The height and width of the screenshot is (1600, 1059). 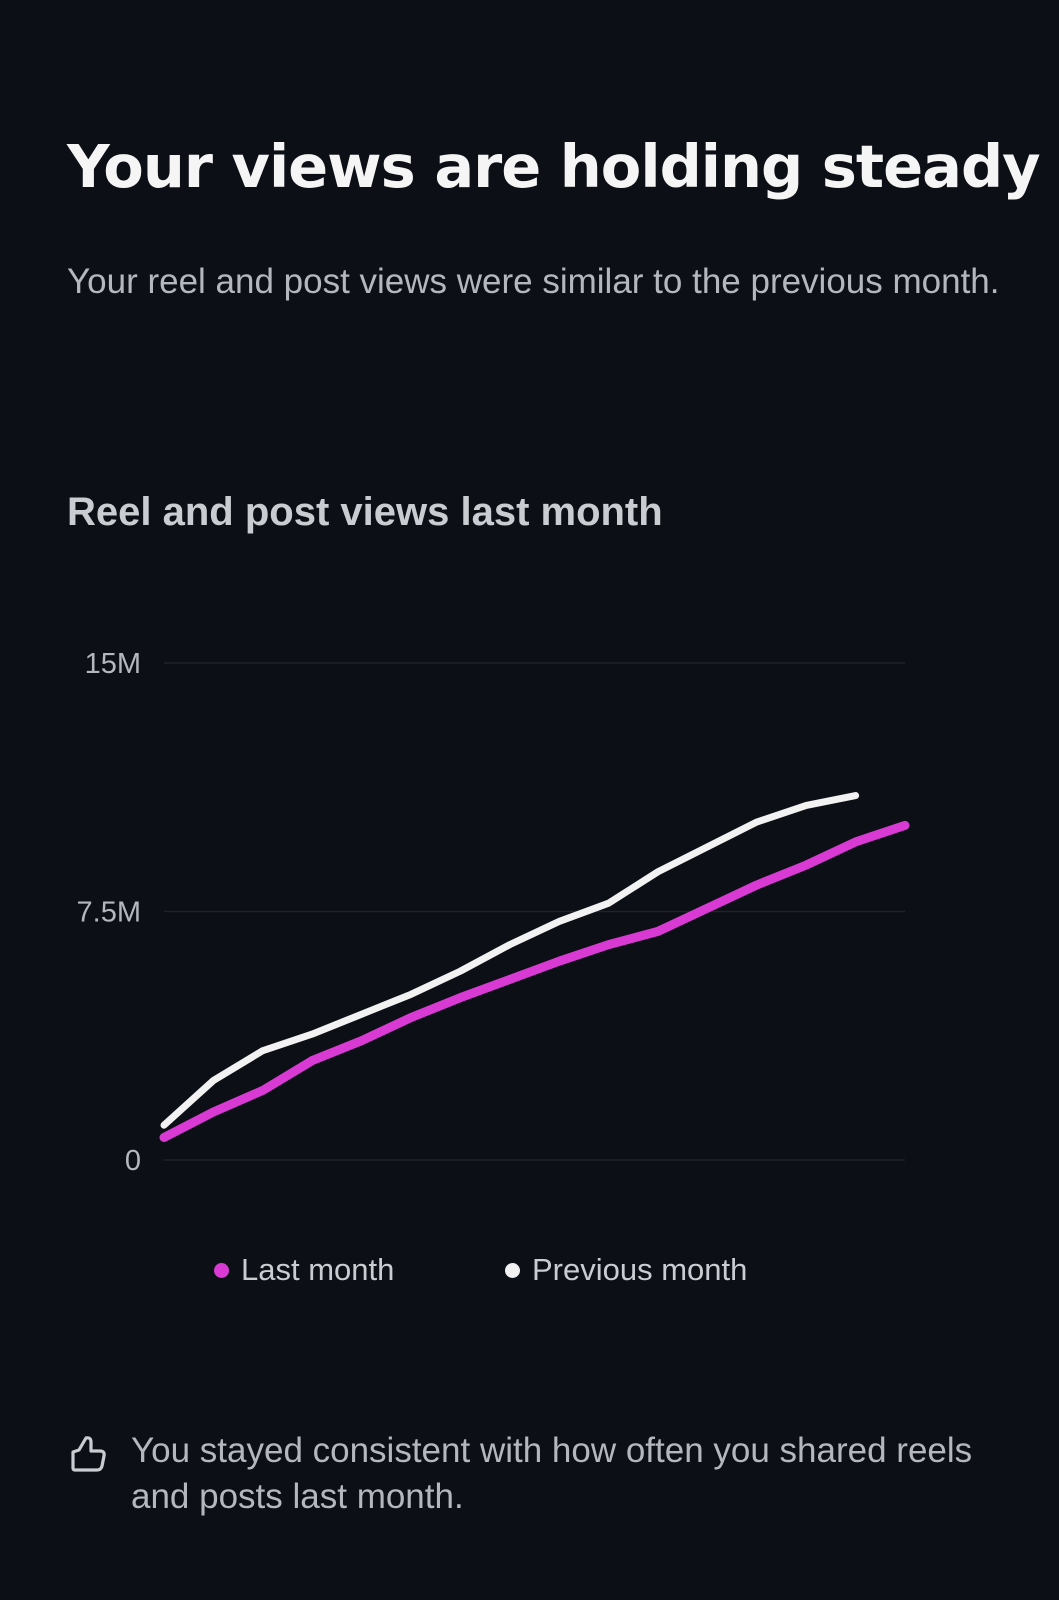 I want to click on legend-dot-previous-month, so click(x=512, y=1270).